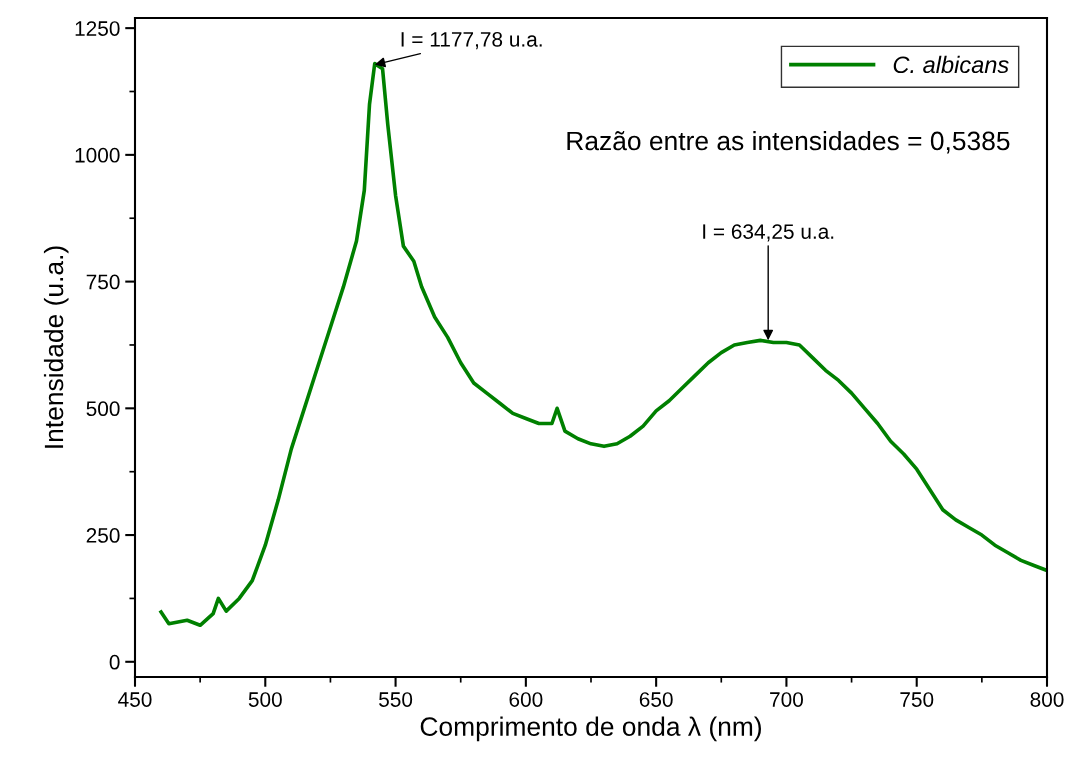  I want to click on legend-label: C. albicans, so click(951, 64).